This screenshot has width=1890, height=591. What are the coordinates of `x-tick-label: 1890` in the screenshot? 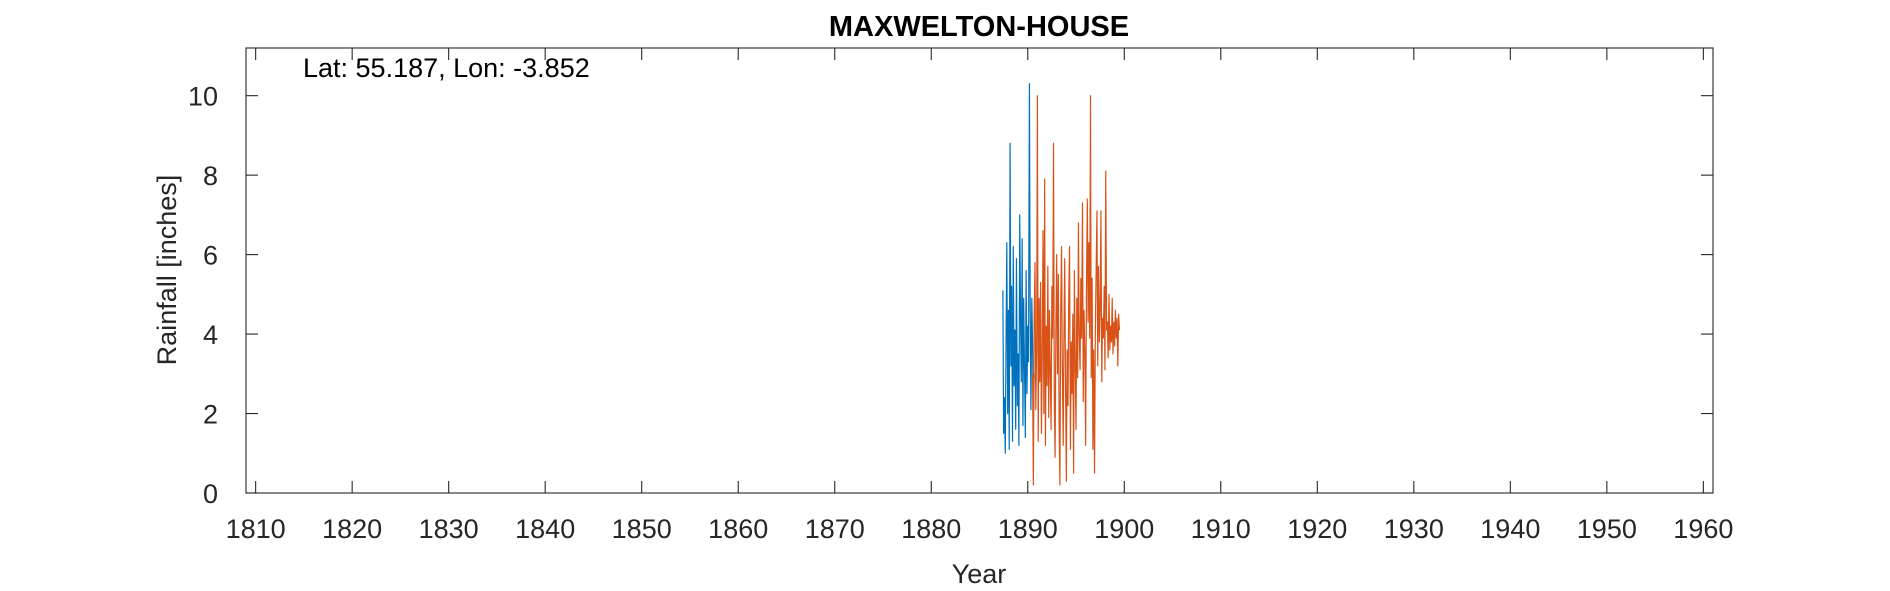 It's located at (1028, 529).